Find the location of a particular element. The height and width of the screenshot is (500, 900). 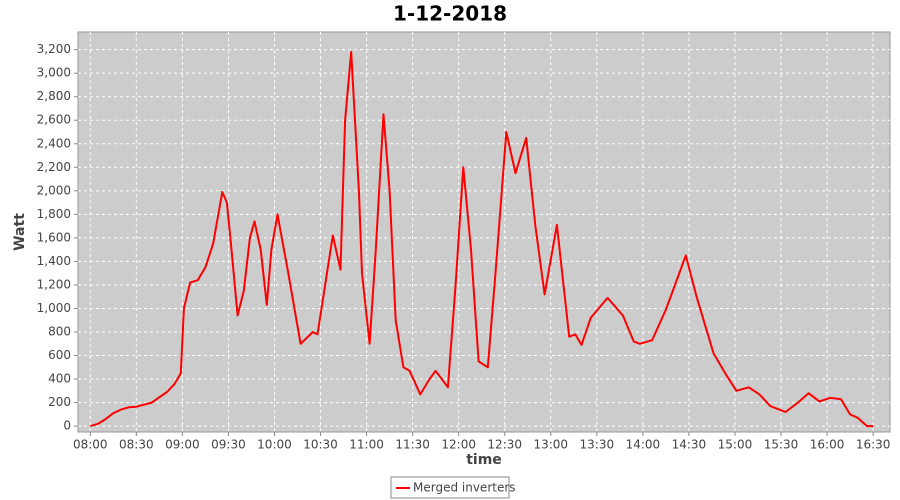

legend-label: Merged inverters is located at coordinates (464, 488).